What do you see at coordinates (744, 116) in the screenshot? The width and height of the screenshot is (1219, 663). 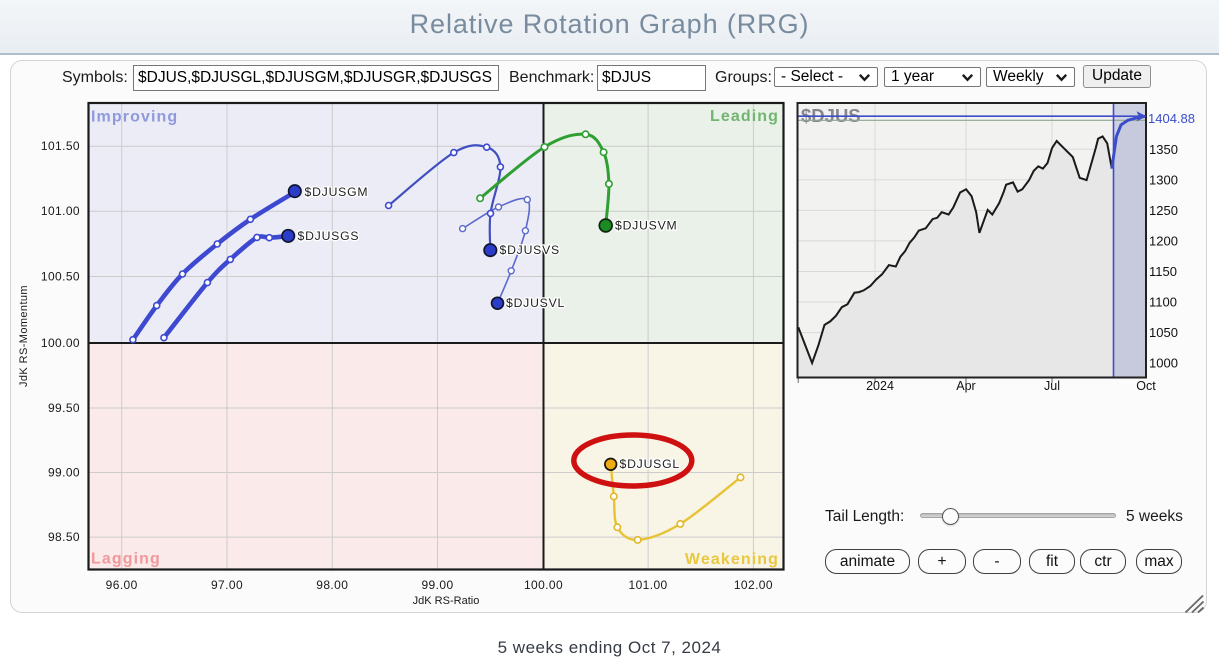 I see `svg-text: Leading` at bounding box center [744, 116].